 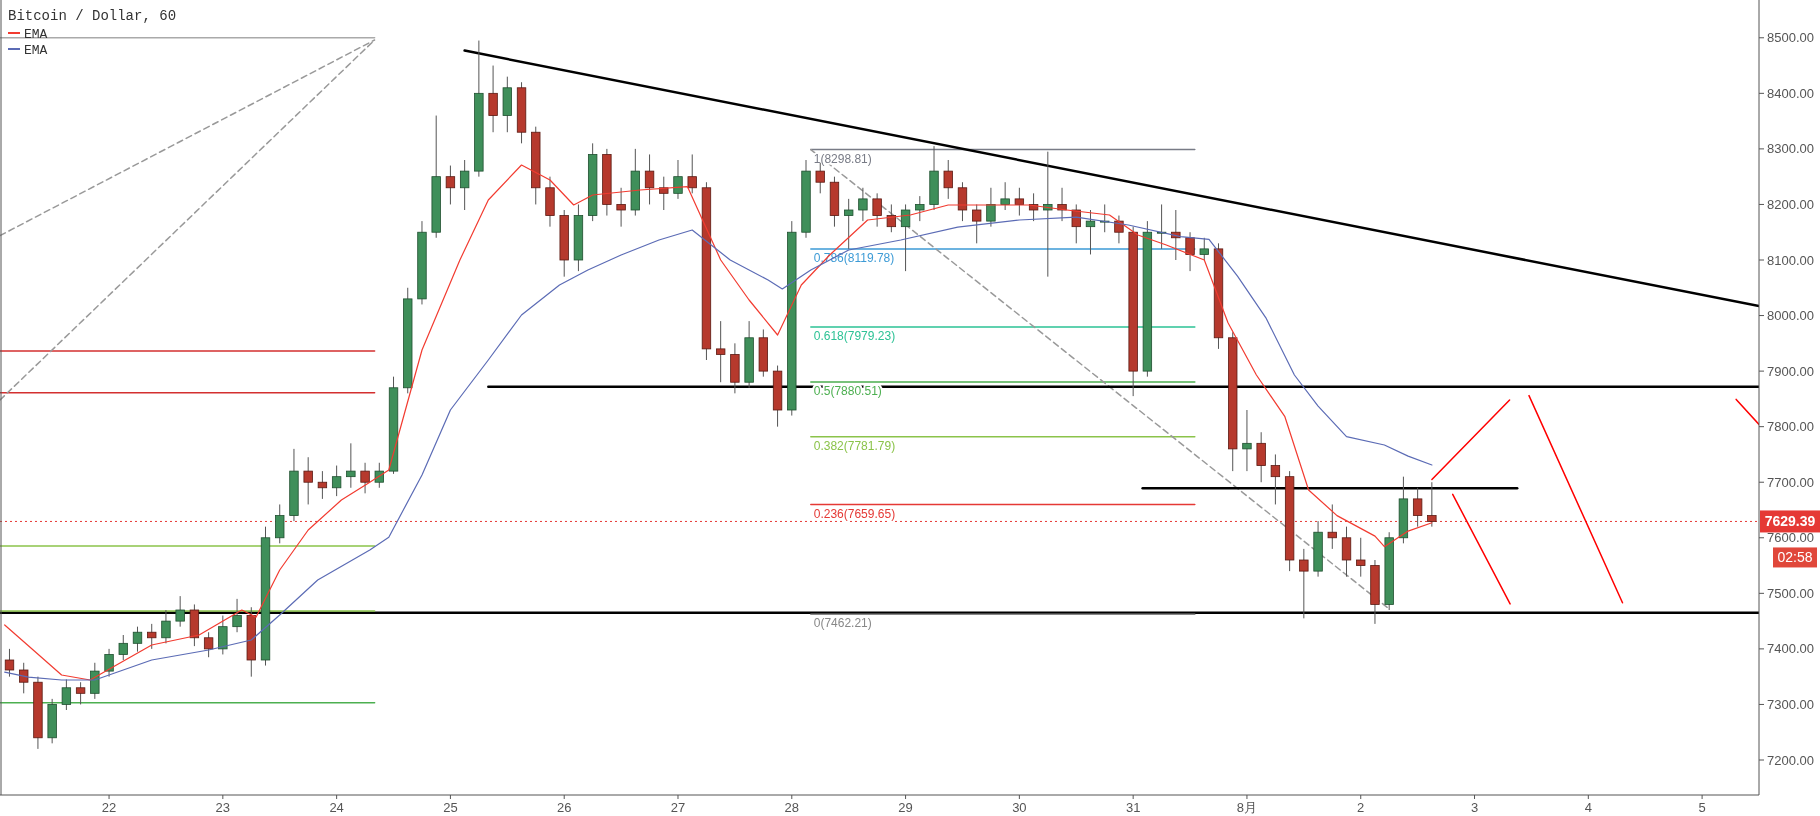 What do you see at coordinates (792, 807) in the screenshot?
I see `x-tick-label: 28` at bounding box center [792, 807].